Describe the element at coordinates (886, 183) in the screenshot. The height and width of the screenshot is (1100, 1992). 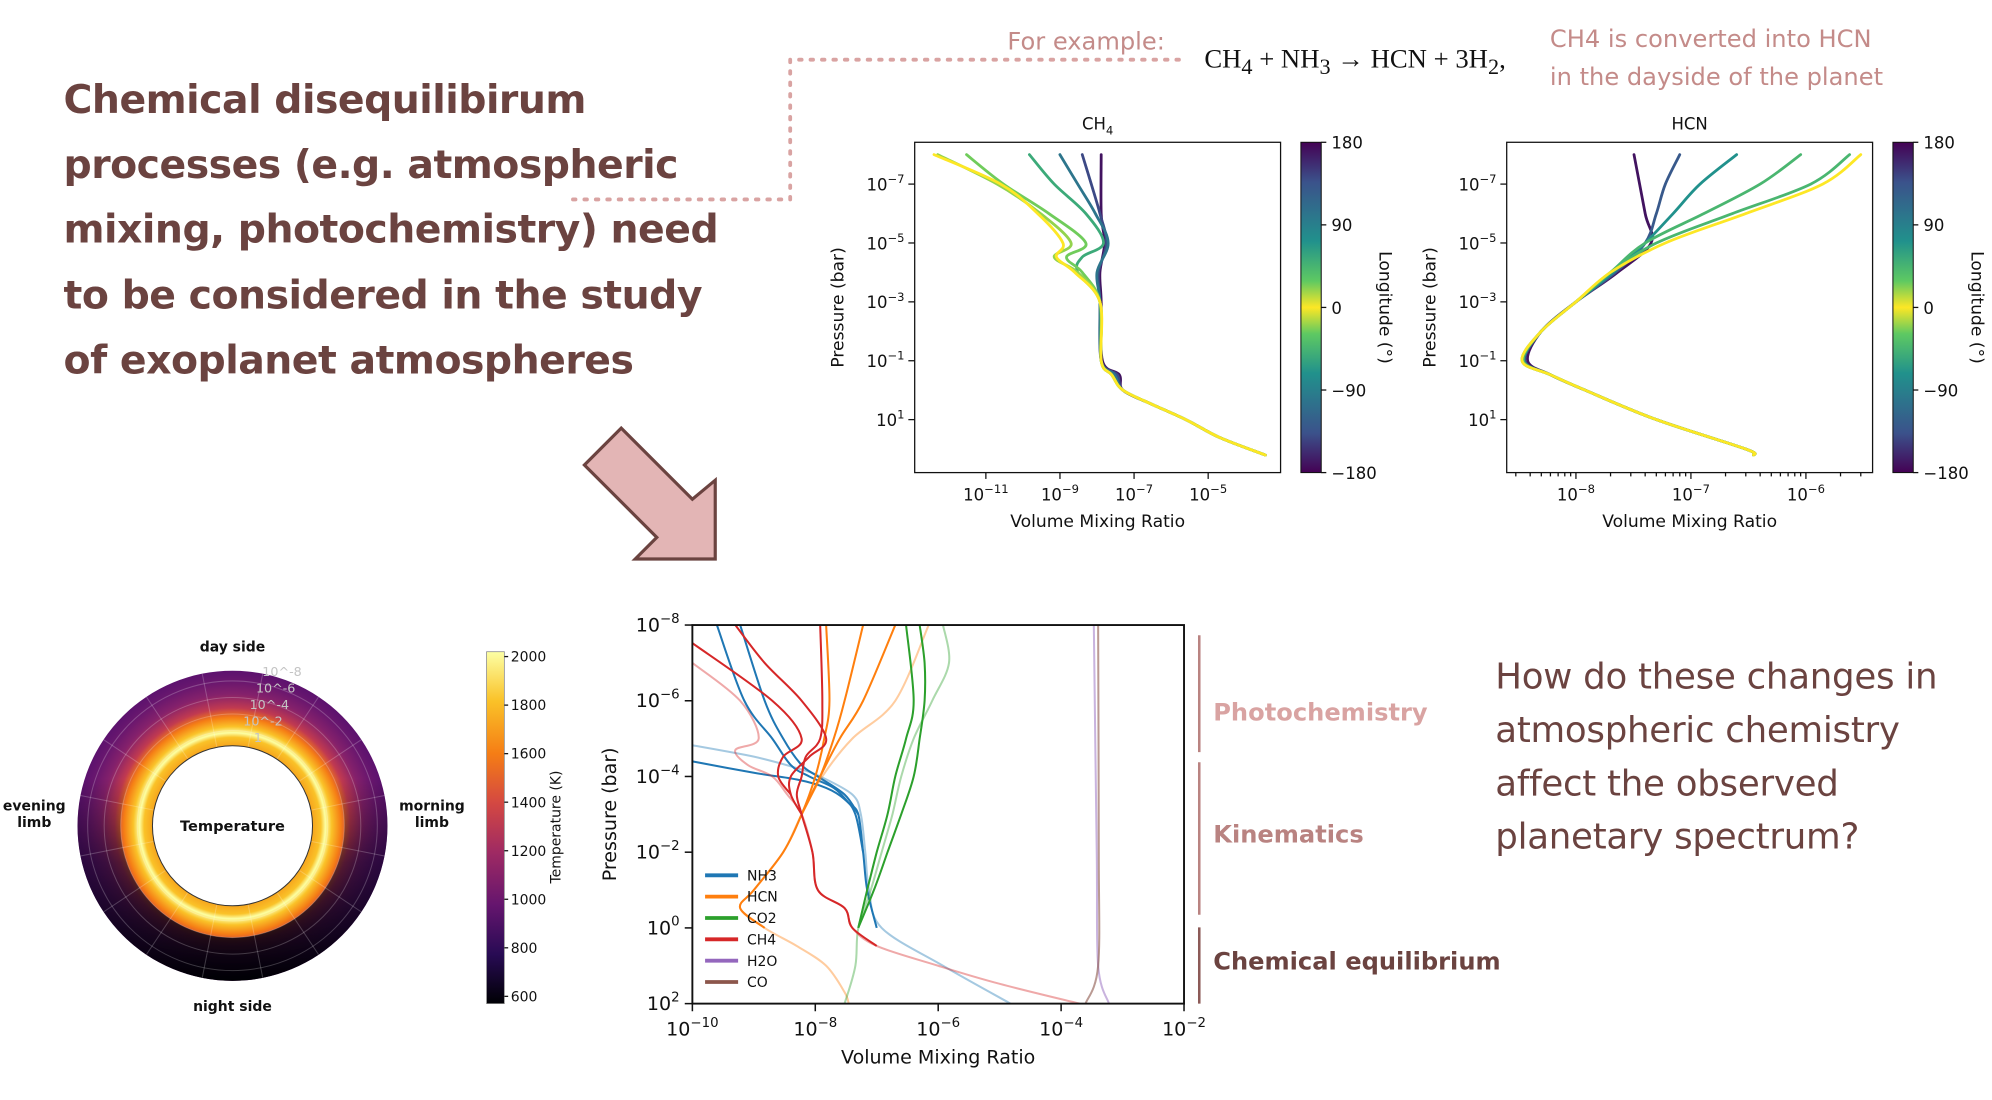
I see `y-tick-label: 10⁻⁷` at that location.